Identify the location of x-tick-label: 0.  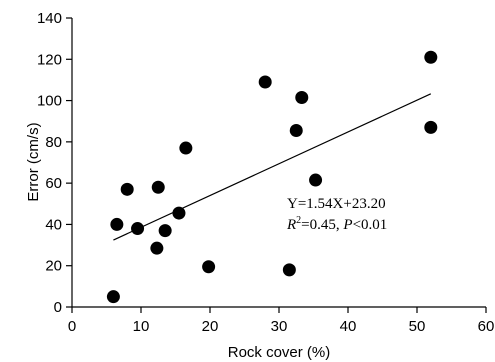
(72, 326).